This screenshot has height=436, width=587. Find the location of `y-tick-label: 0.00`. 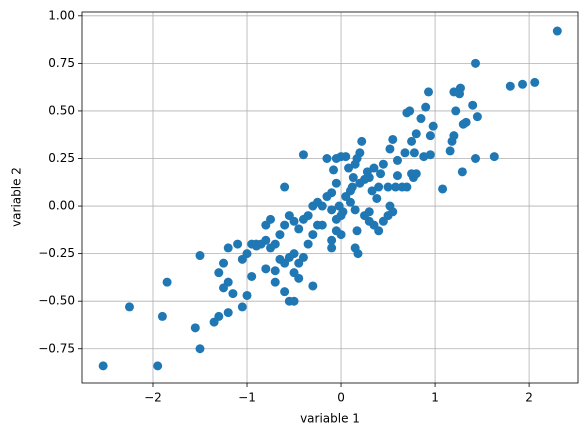

y-tick-label: 0.00 is located at coordinates (61, 206).